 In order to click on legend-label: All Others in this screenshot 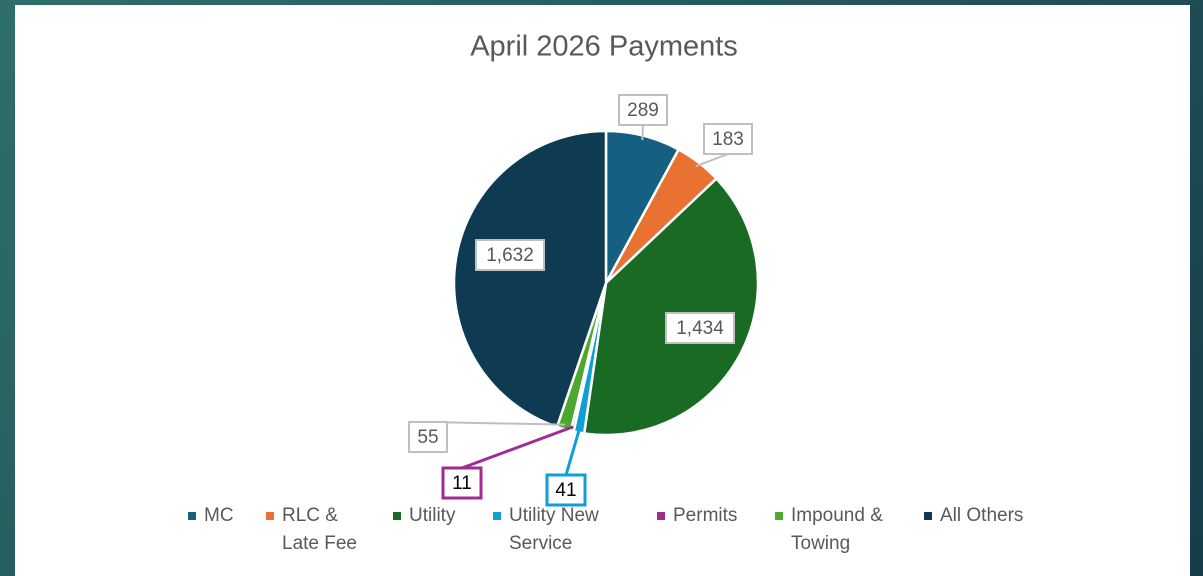, I will do `click(982, 515)`.